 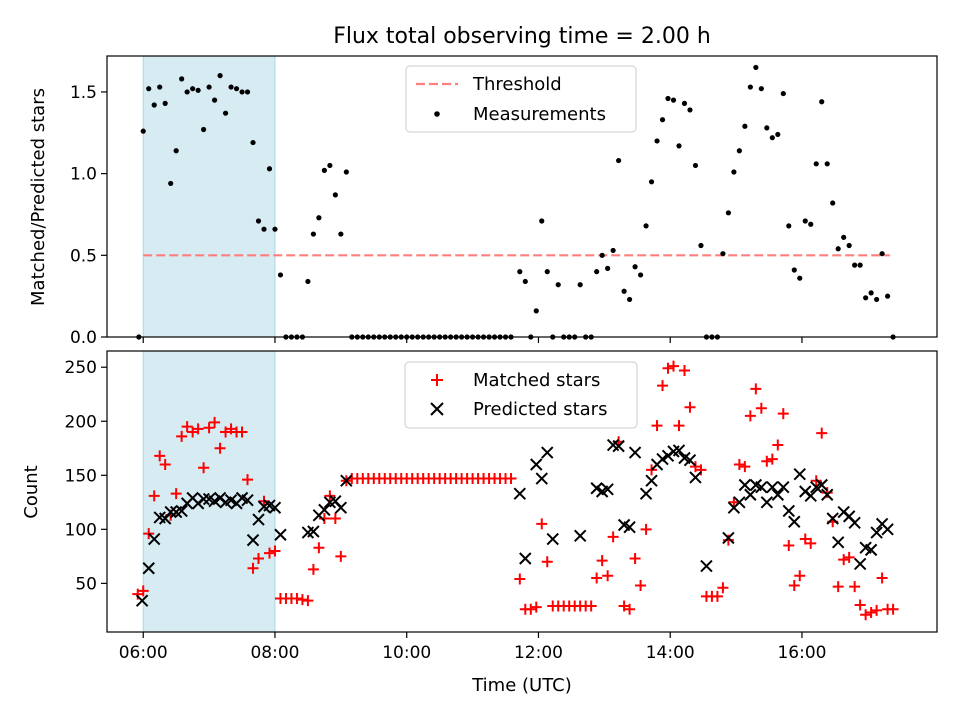 What do you see at coordinates (81, 530) in the screenshot?
I see `y-tick-label: 100` at bounding box center [81, 530].